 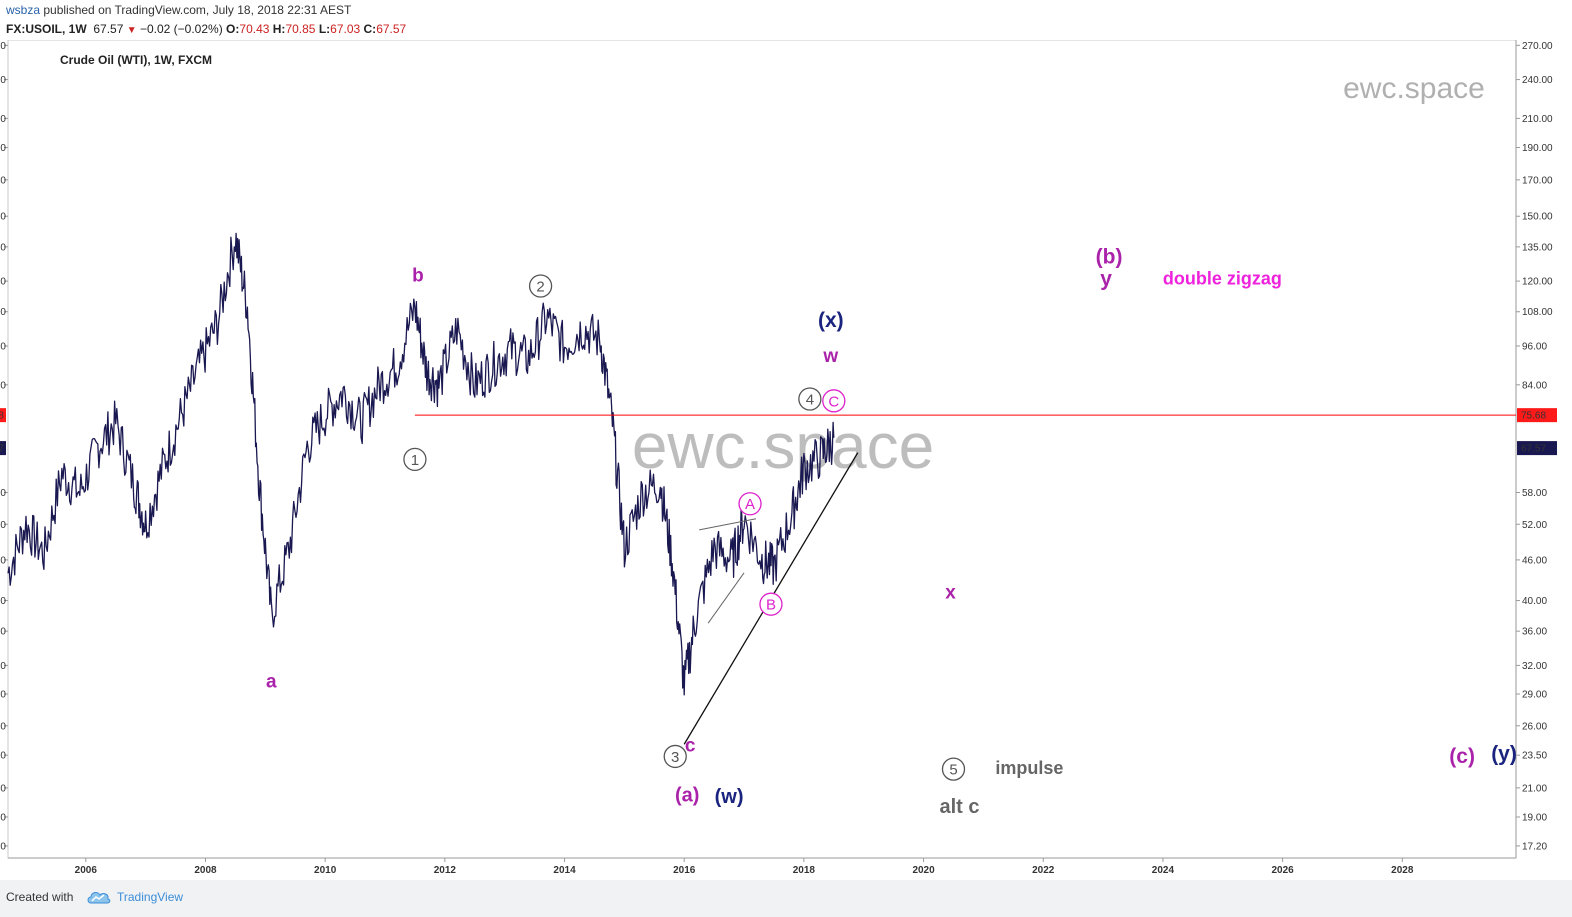 What do you see at coordinates (3, 601) in the screenshot?
I see `y-tick-label-left: 40.00` at bounding box center [3, 601].